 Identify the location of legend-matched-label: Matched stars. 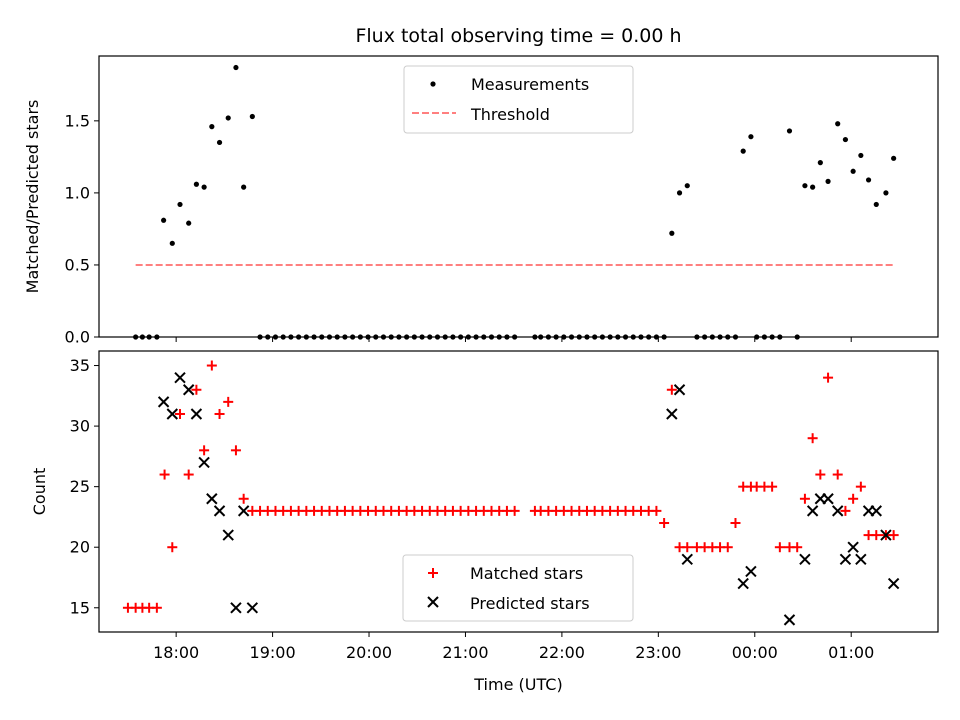
(526, 573).